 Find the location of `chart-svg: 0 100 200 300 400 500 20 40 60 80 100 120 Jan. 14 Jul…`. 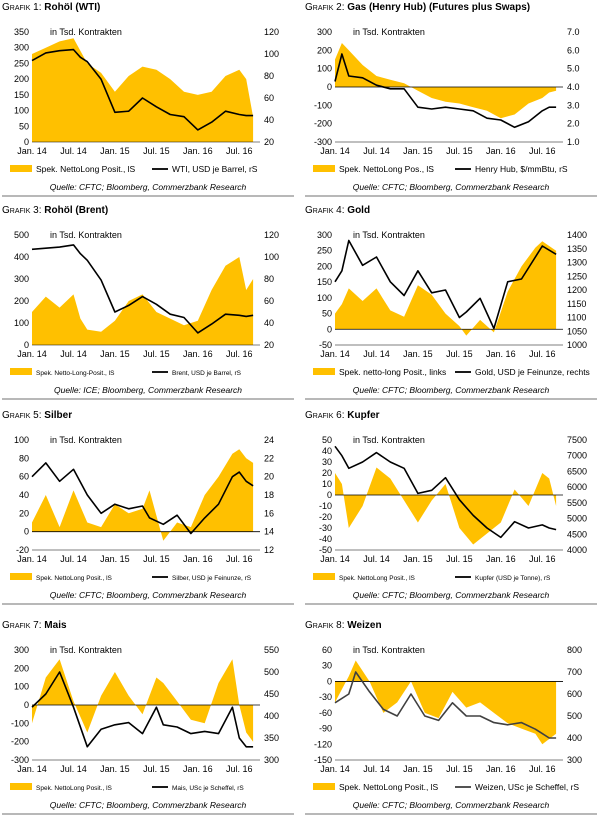

chart-svg: 0 100 200 300 400 500 20 40 60 80 100 120 Jan. 14 Jul… is located at coordinates (144, 303).